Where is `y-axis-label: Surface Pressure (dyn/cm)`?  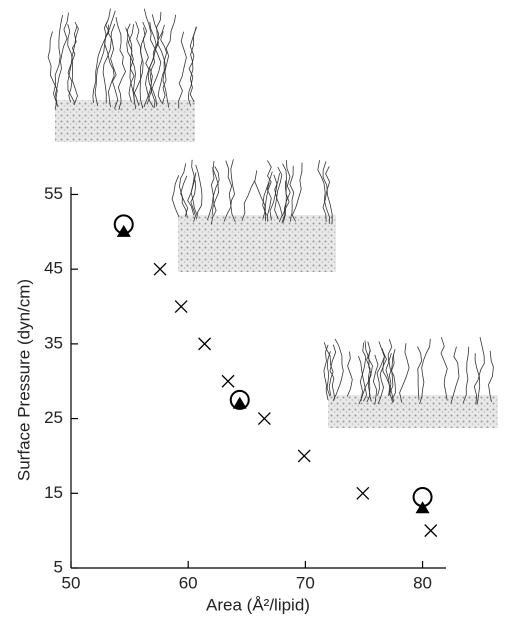 y-axis-label: Surface Pressure (dyn/cm) is located at coordinates (23, 380).